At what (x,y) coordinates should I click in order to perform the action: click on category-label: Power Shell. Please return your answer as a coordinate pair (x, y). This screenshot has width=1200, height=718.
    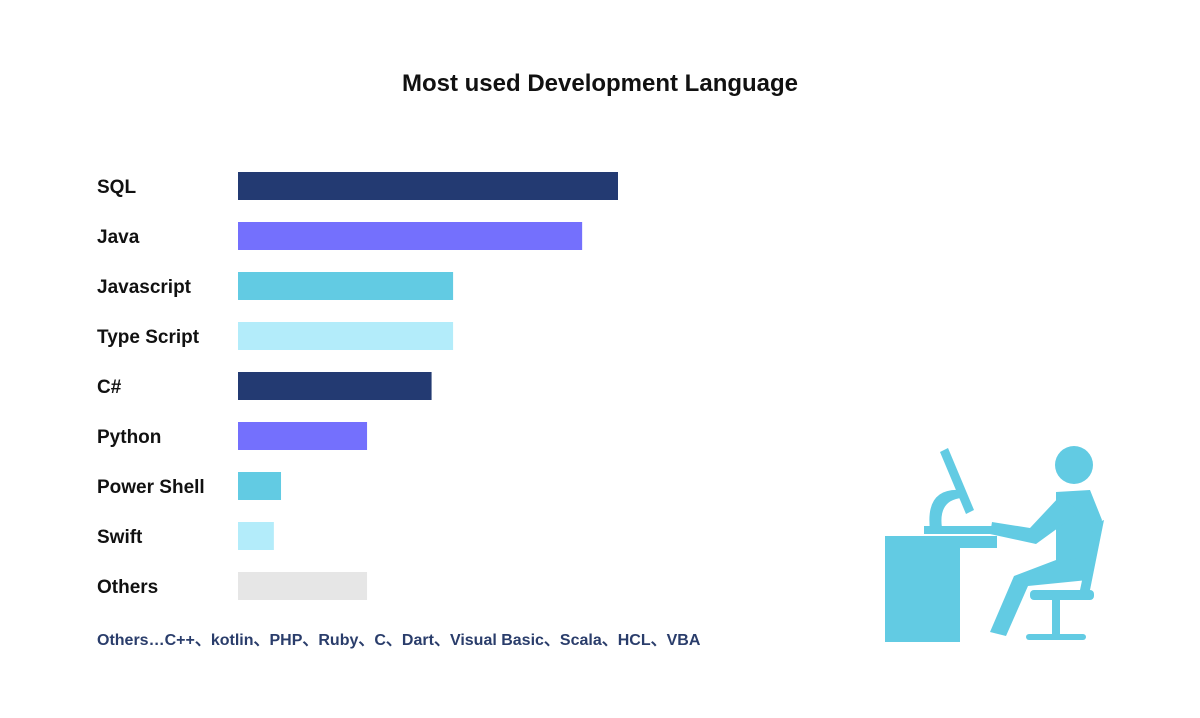
    Looking at the image, I should click on (151, 487).